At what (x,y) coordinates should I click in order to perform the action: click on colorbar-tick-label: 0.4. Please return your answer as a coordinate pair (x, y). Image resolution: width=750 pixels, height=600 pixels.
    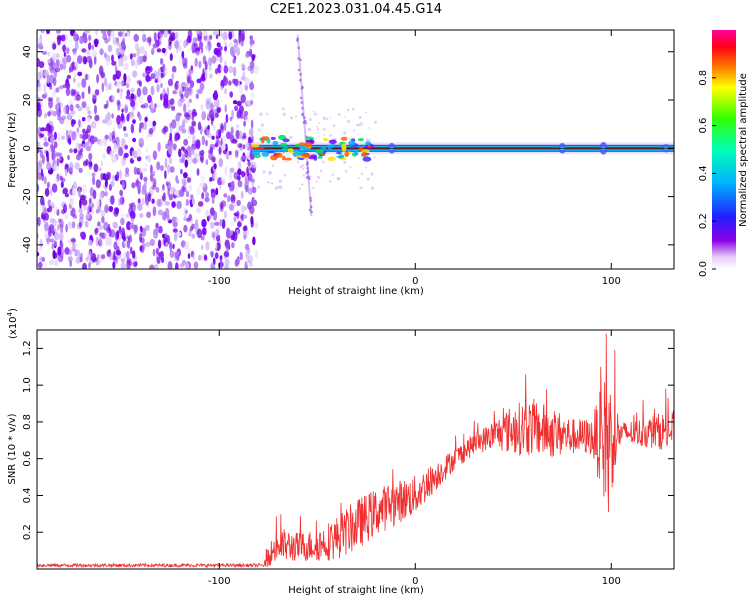
    Looking at the image, I should click on (703, 173).